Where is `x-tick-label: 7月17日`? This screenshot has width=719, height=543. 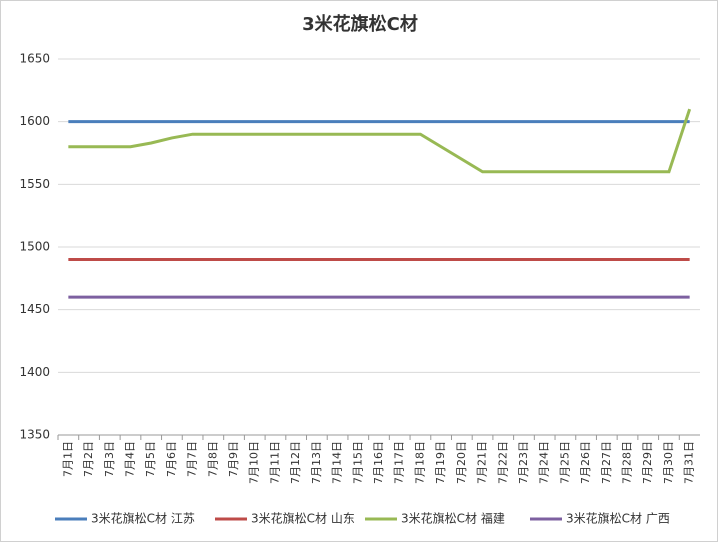 x-tick-label: 7月17日 is located at coordinates (399, 462).